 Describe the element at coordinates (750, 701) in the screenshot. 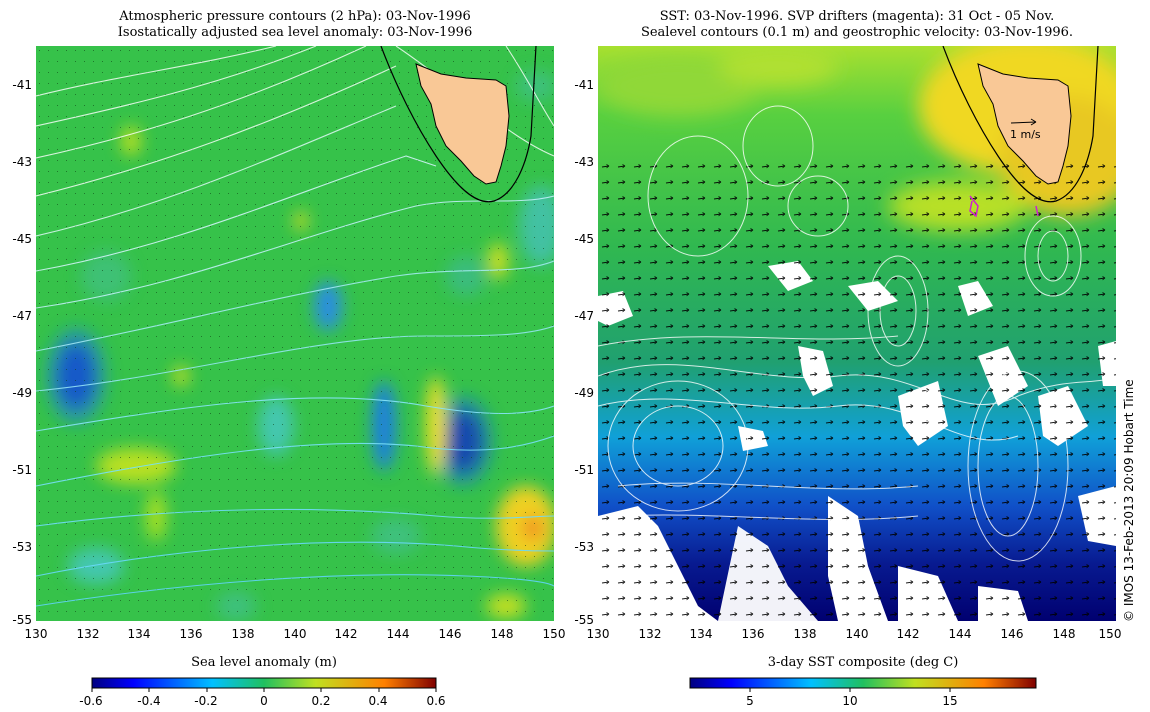

I see `cb-tick: 5` at that location.